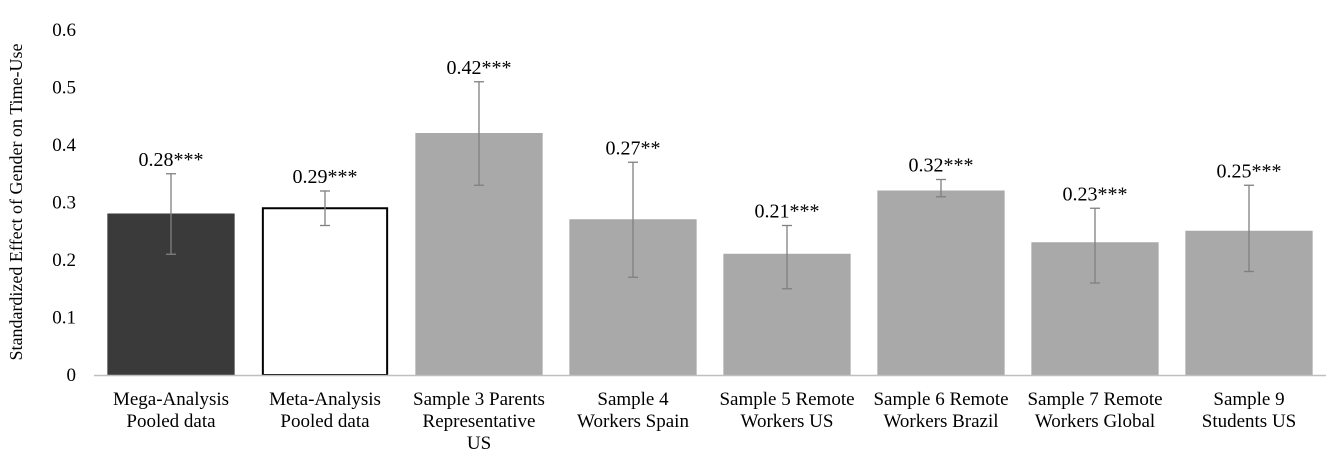 The image size is (1331, 466). Describe the element at coordinates (1095, 194) in the screenshot. I see `value-label: 0.23***` at that location.